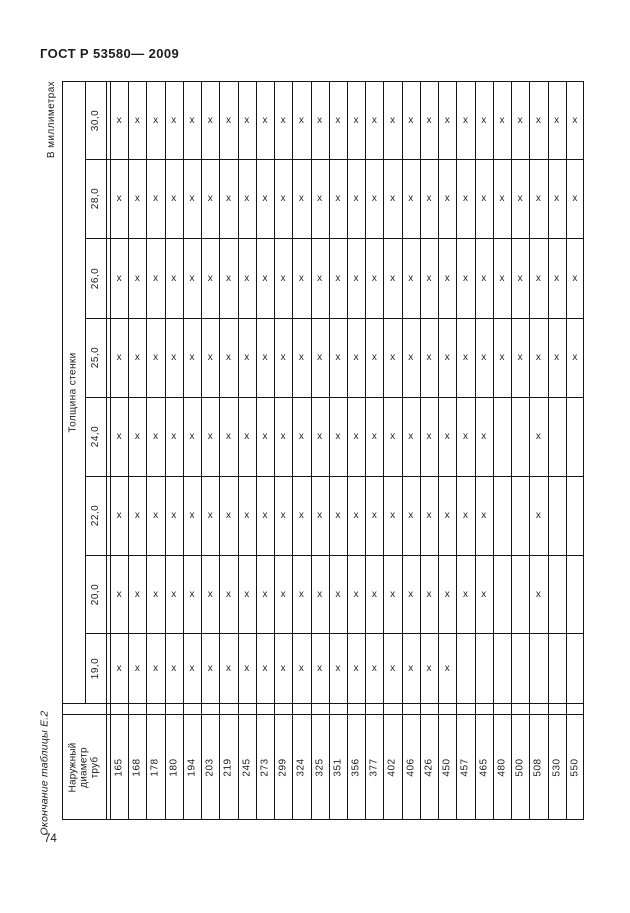  Describe the element at coordinates (95, 594) in the screenshot. I see `thickness-label-text: 20,0` at that location.